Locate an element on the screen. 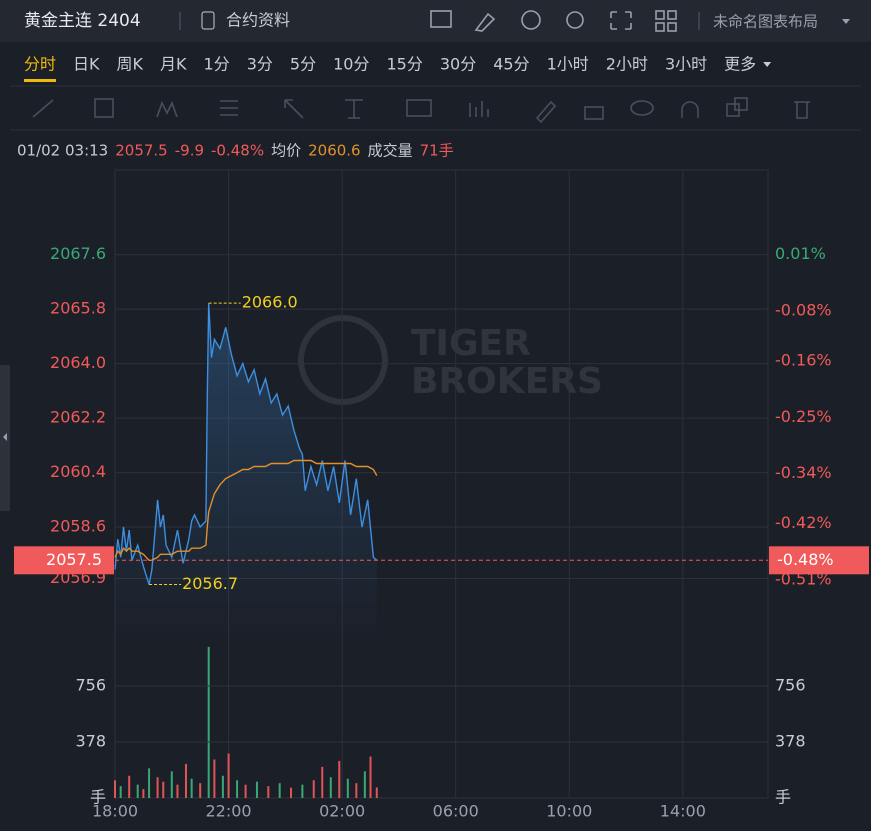 The width and height of the screenshot is (871, 831). period-tab: 30分 is located at coordinates (458, 64).